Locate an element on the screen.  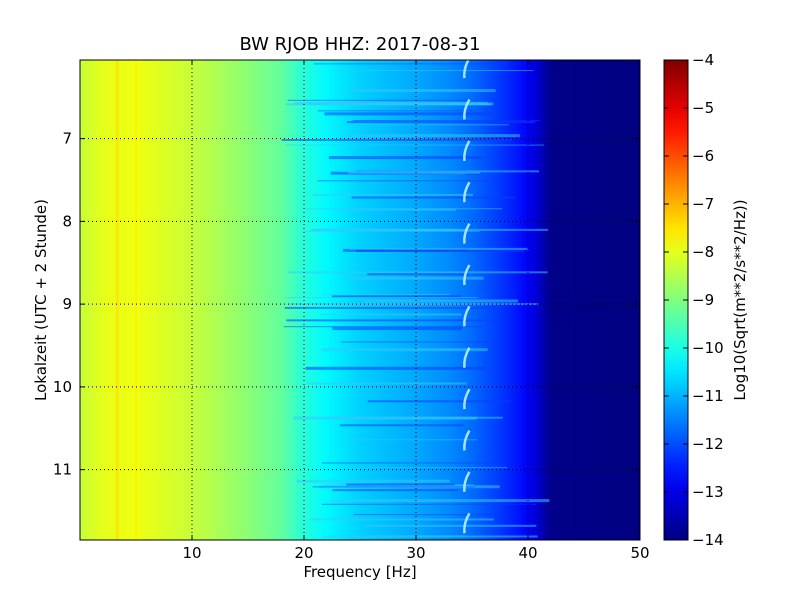
colorbar-tick-label: −8 is located at coordinates (703, 252).